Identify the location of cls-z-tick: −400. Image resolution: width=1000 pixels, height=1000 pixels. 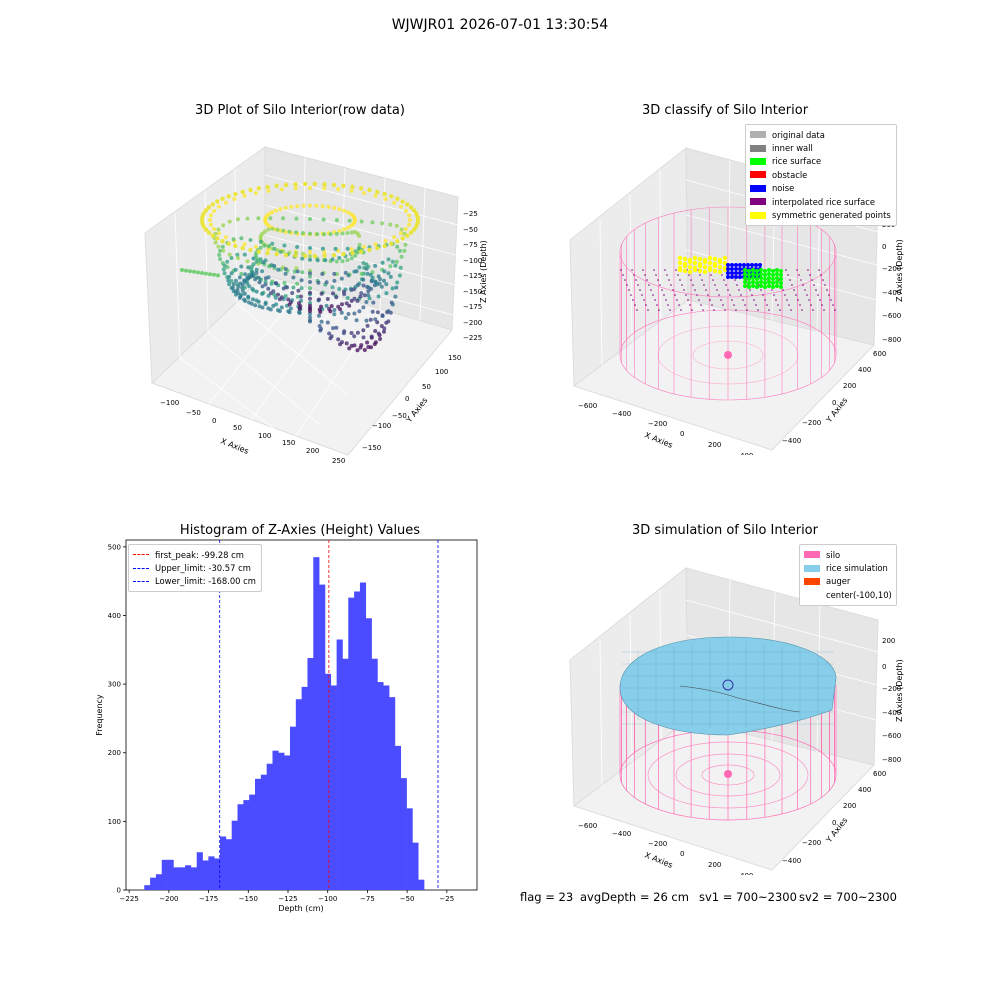
(891, 293).